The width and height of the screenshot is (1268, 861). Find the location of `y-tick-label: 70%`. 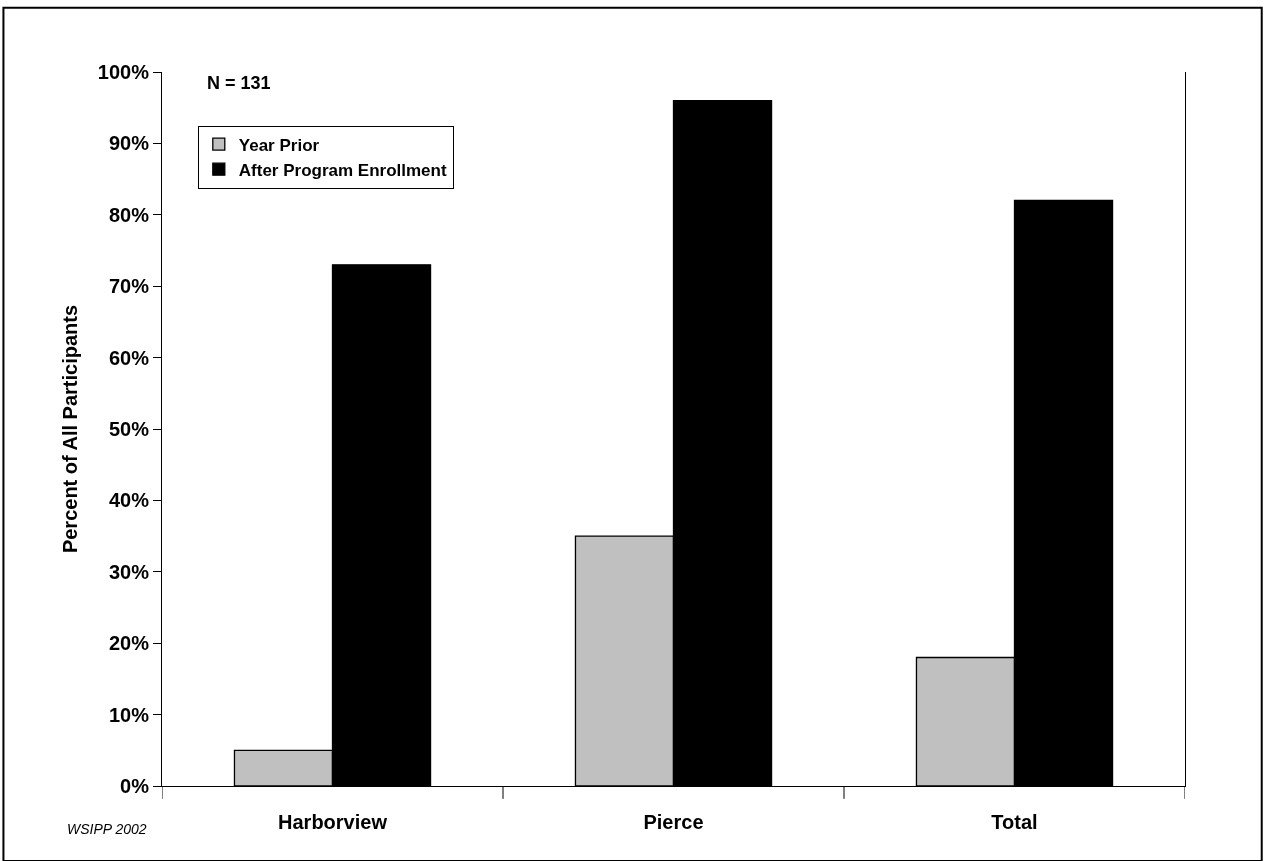

y-tick-label: 70% is located at coordinates (129, 286).